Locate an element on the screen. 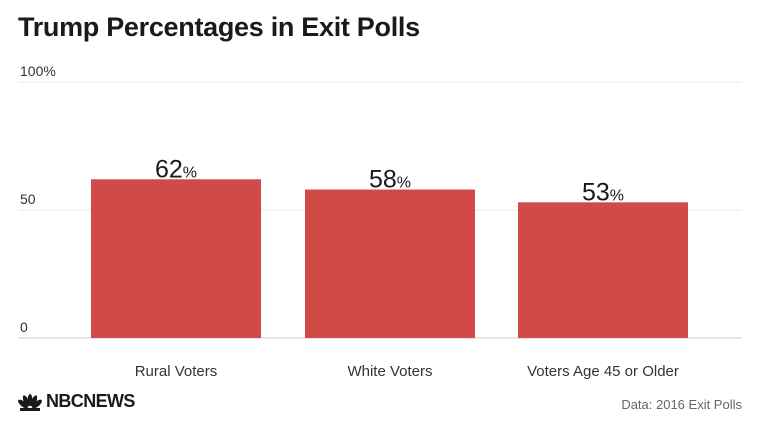  source-note: Data: 2016 Exit Polls is located at coordinates (681, 404).